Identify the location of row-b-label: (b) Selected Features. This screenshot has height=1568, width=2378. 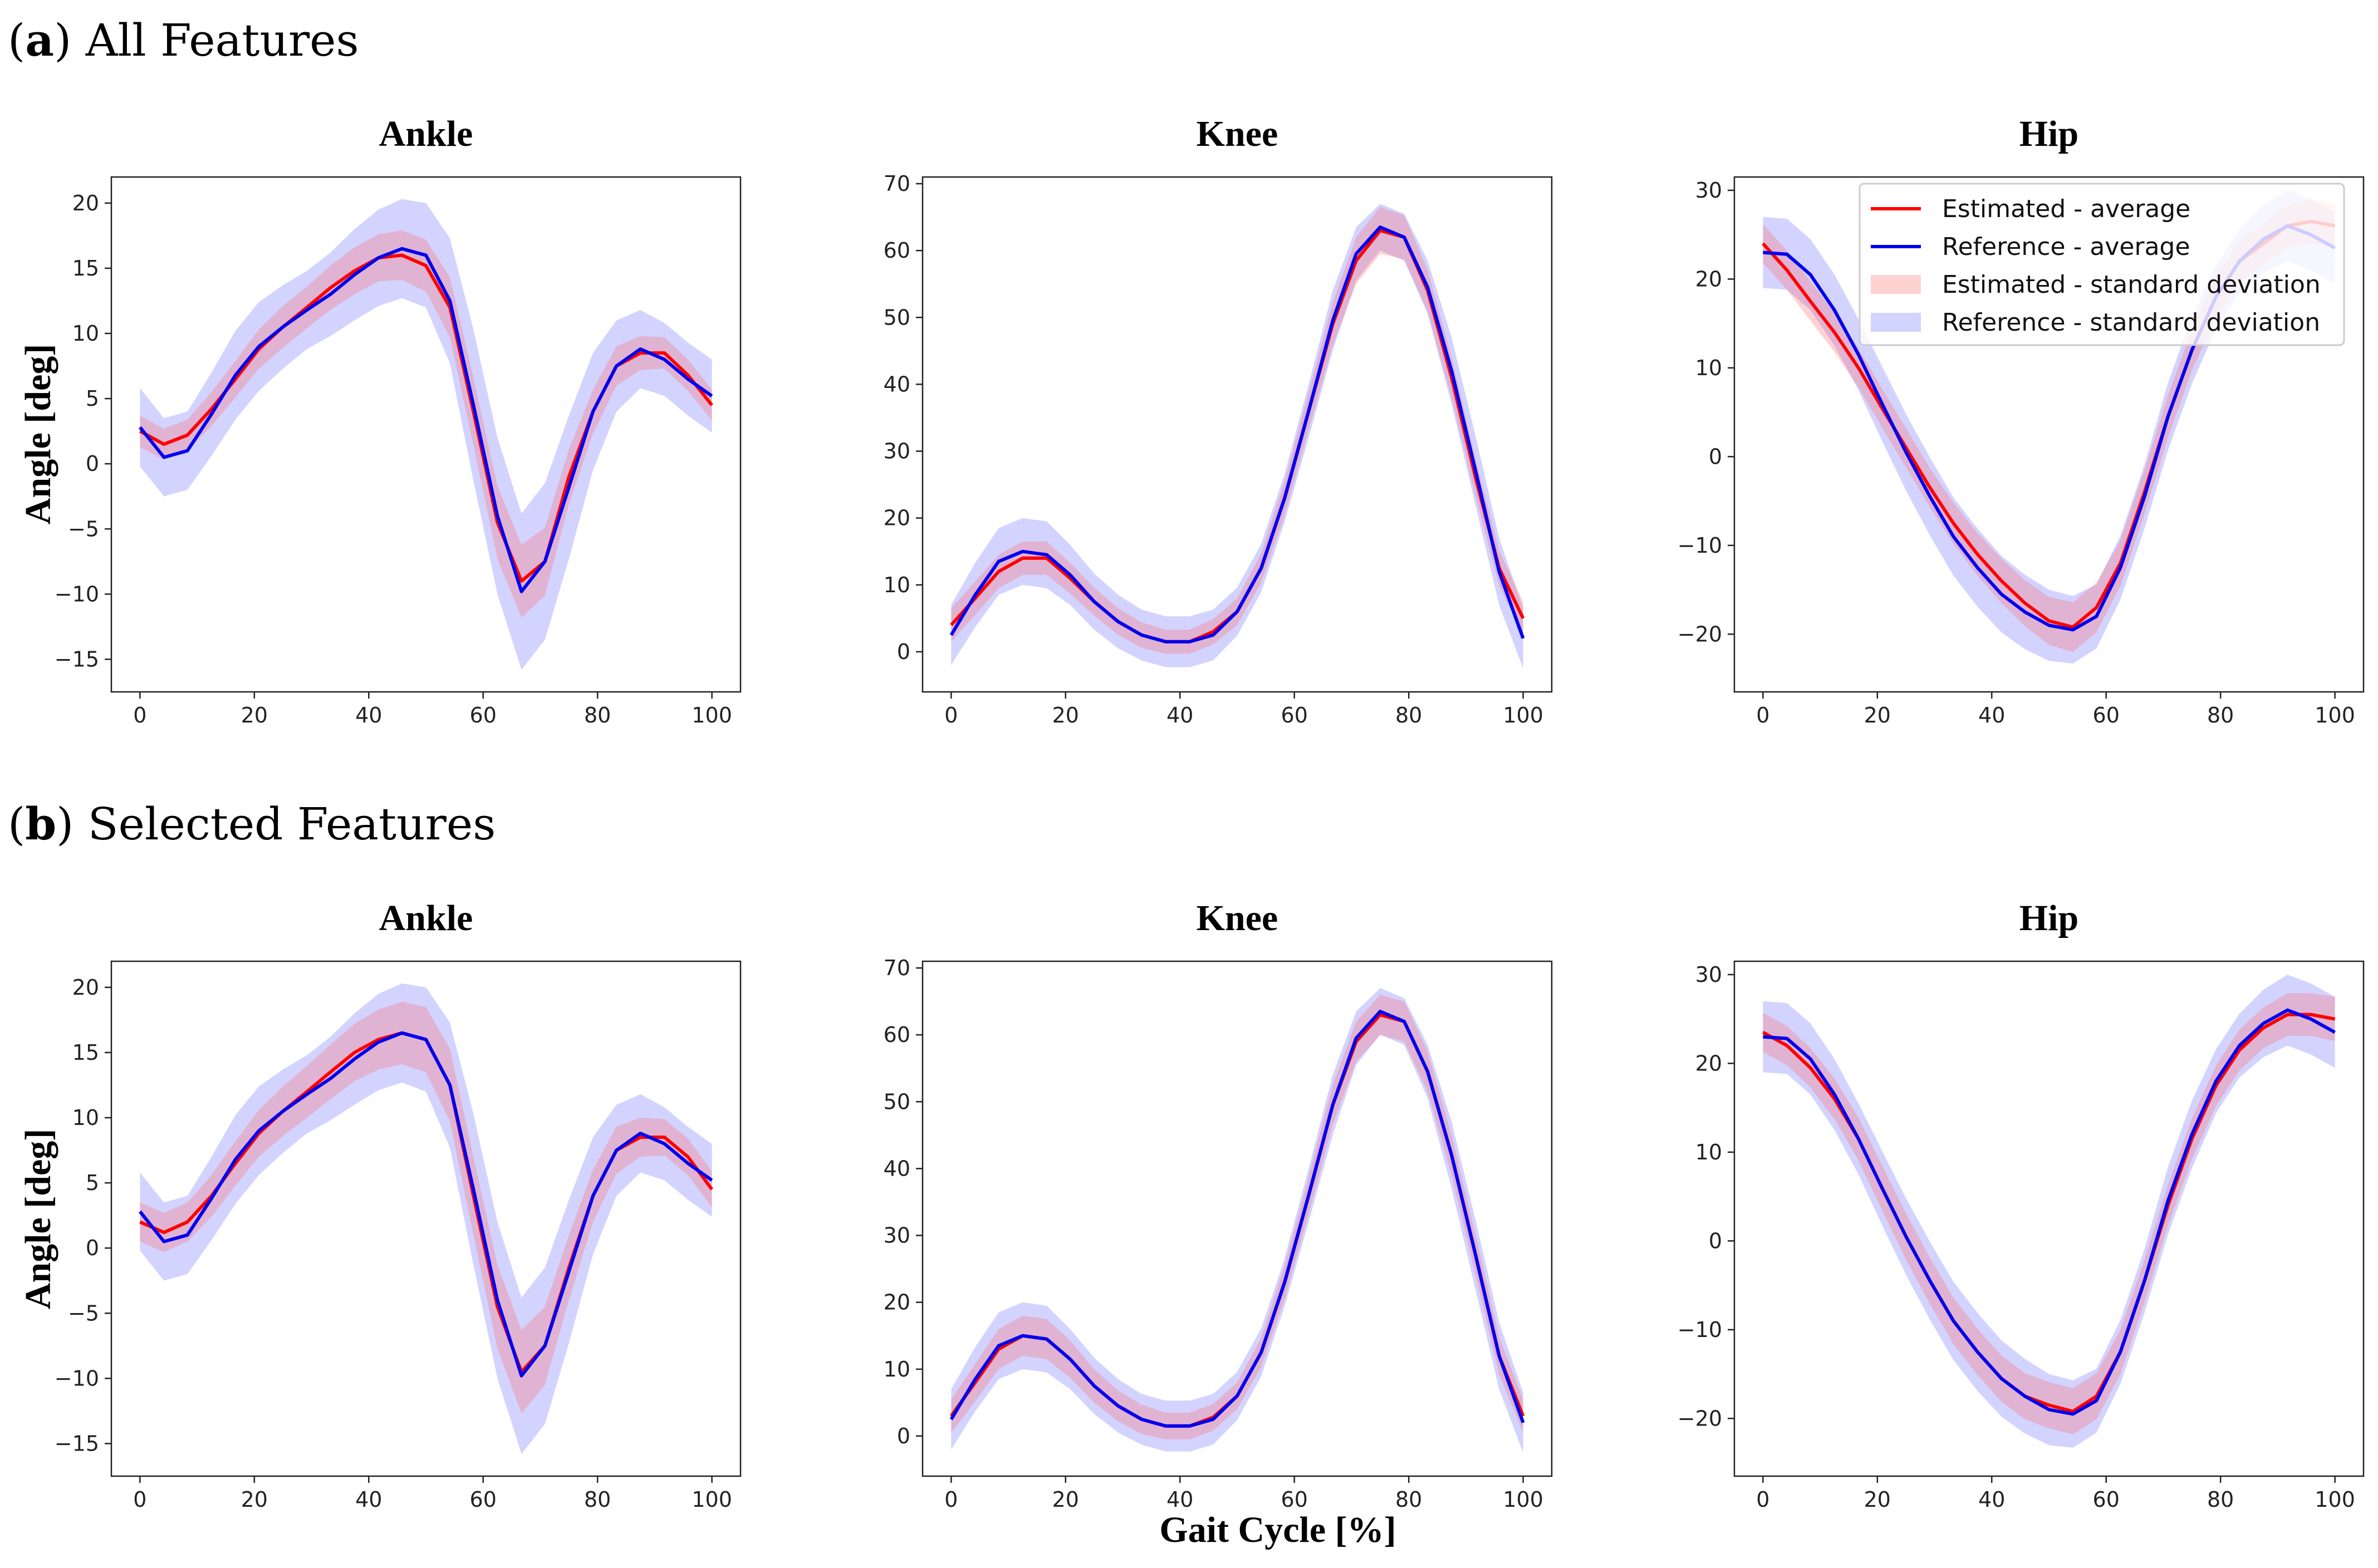
(252, 824).